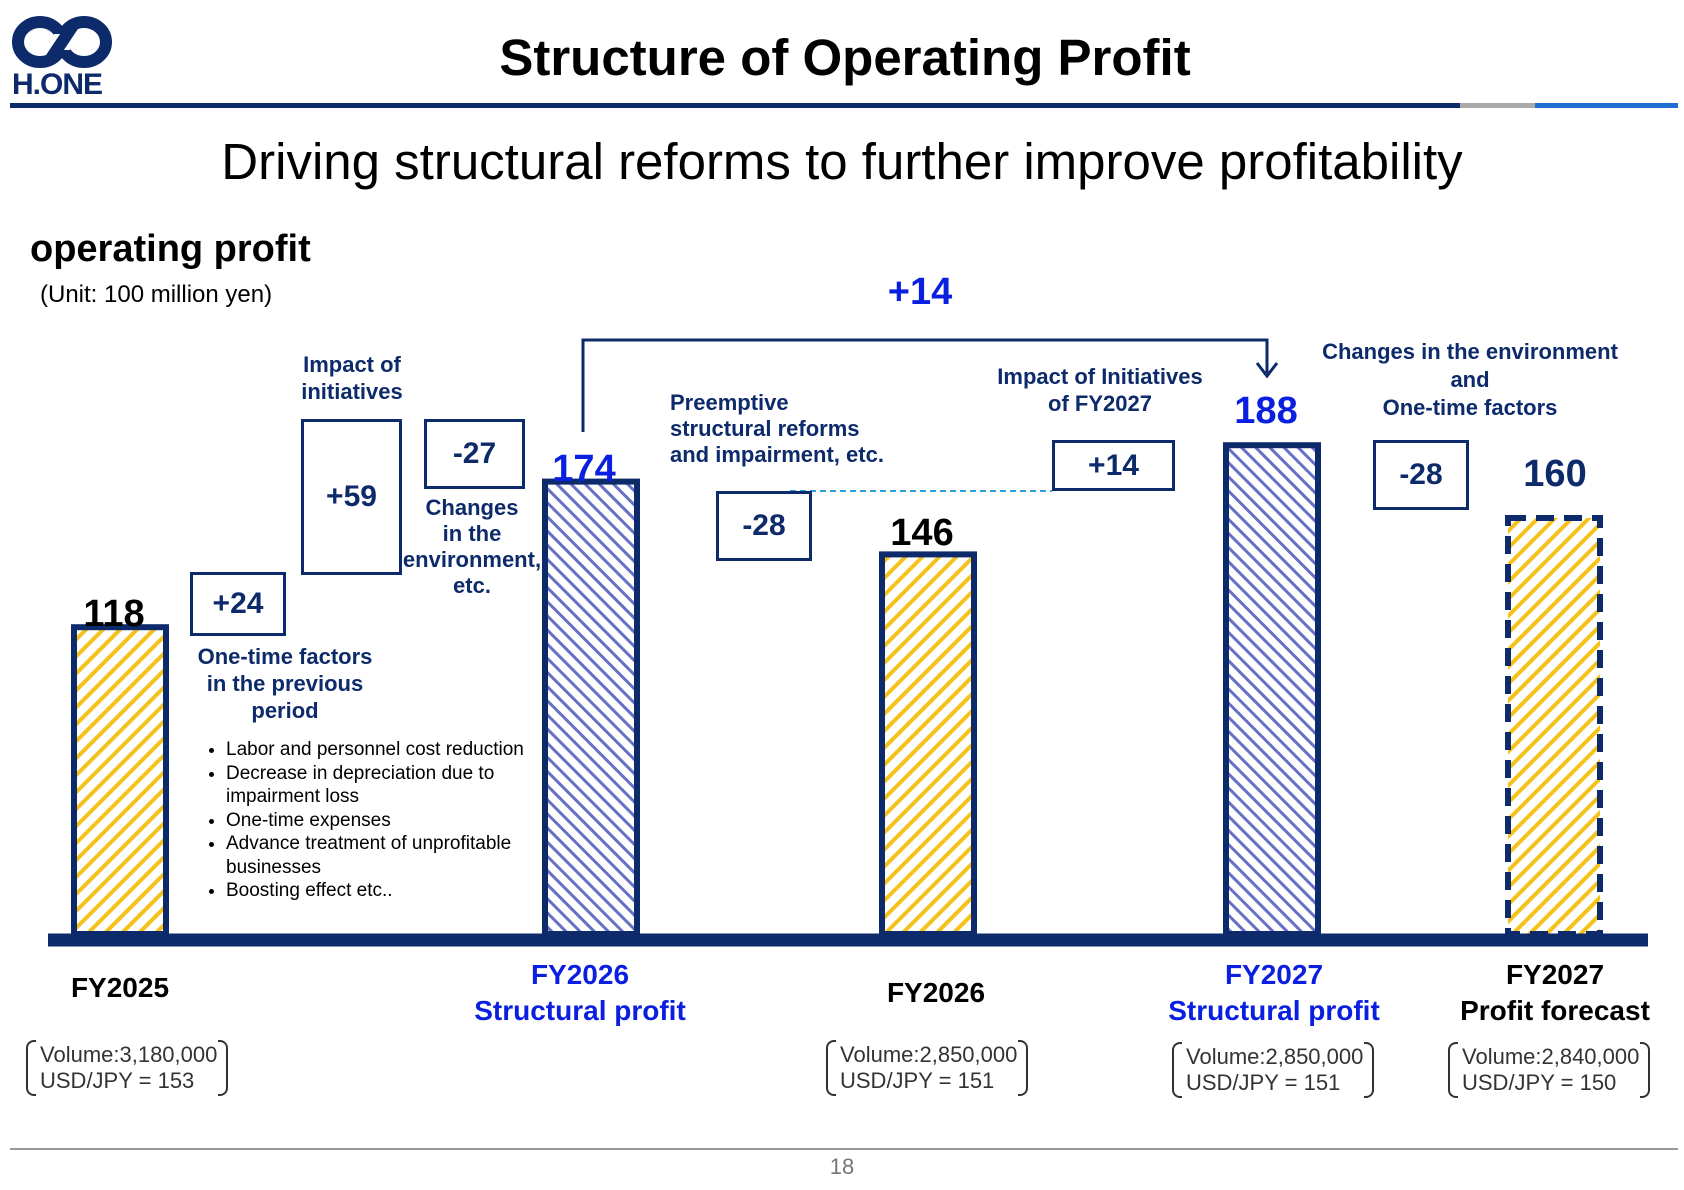 The width and height of the screenshot is (1684, 1190). I want to click on footer-rule, so click(844, 1149).